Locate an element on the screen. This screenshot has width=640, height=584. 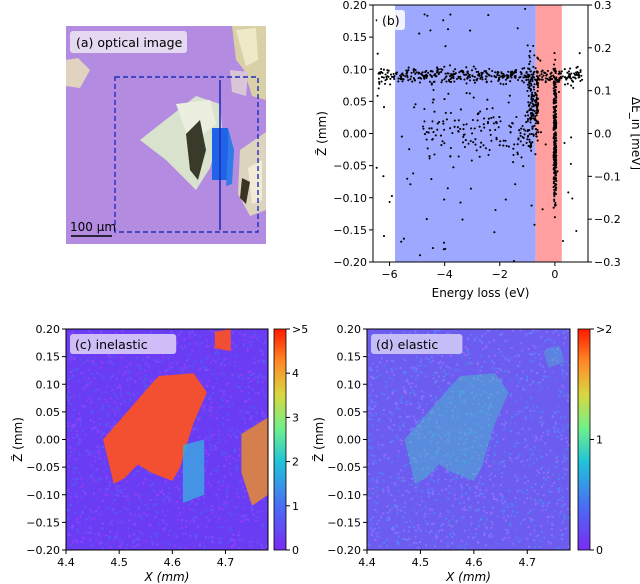
x-tick-label: −4 is located at coordinates (445, 274).